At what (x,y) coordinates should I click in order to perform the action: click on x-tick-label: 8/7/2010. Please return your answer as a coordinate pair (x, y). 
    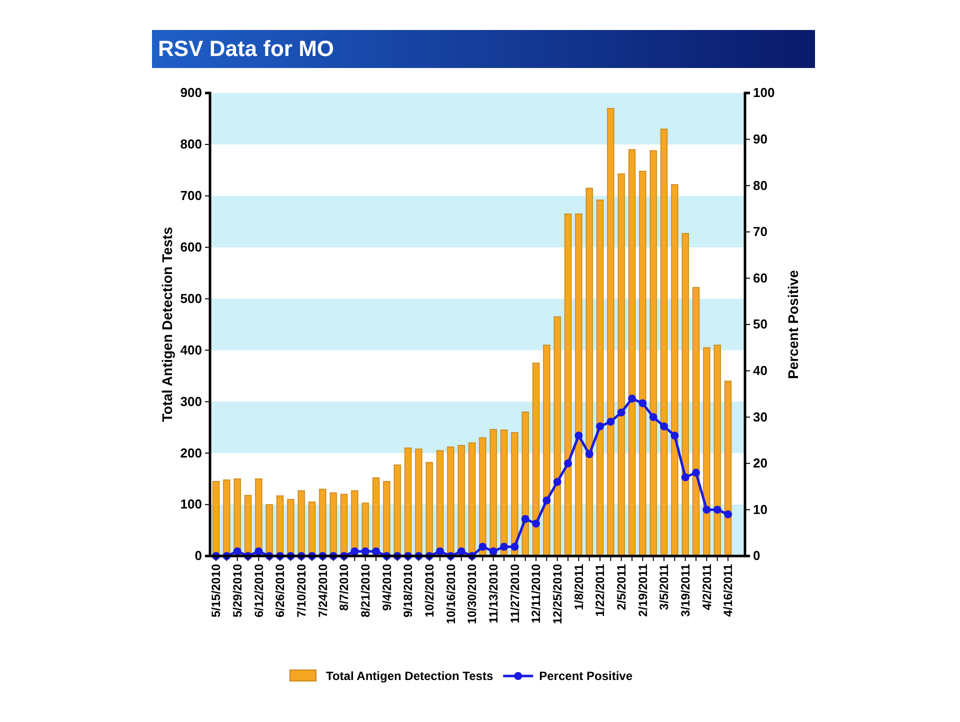
    Looking at the image, I should click on (344, 587).